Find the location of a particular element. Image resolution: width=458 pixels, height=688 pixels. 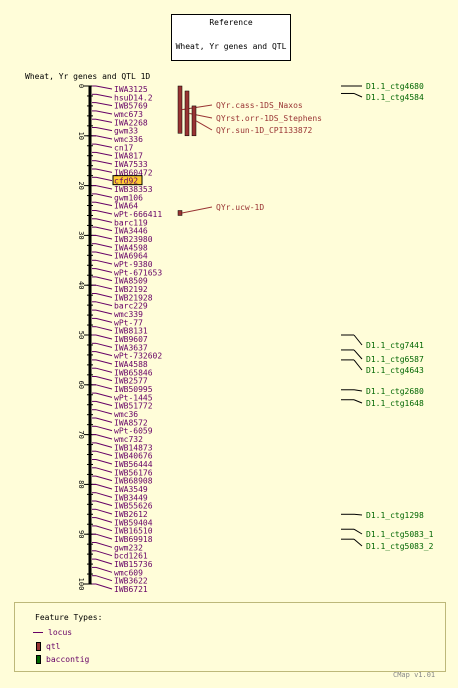

marker-label: IWB14873 is located at coordinates (133, 447).